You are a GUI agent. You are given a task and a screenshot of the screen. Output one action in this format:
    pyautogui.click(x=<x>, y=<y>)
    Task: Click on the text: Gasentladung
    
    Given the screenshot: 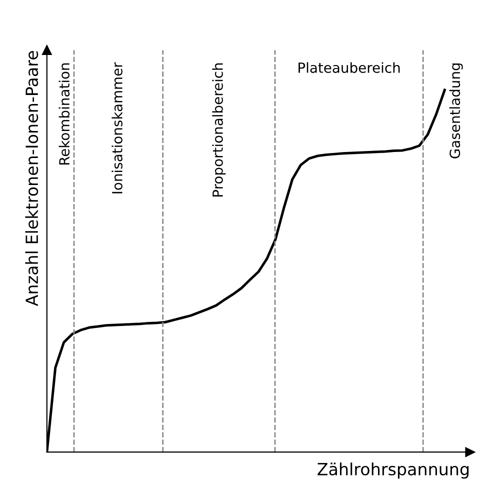 What is the action you would take?
    pyautogui.click(x=456, y=110)
    